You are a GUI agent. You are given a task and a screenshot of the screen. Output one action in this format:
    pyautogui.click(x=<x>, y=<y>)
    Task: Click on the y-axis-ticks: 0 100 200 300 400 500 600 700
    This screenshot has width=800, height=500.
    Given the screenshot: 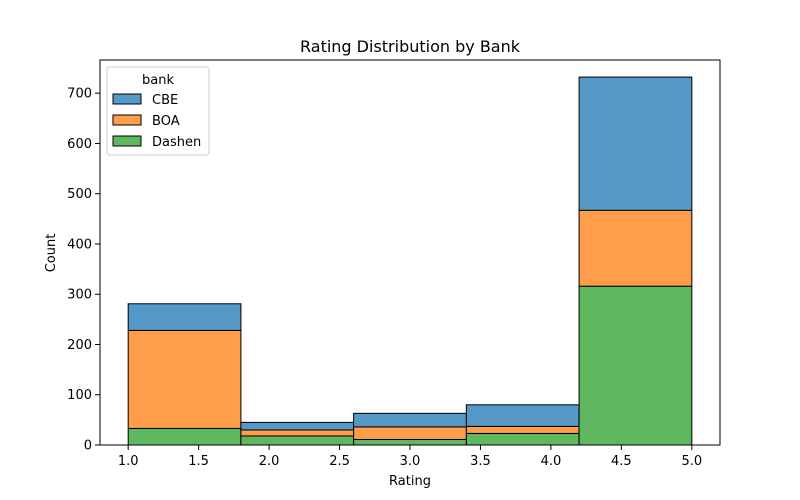 What is the action you would take?
    pyautogui.click(x=83, y=270)
    